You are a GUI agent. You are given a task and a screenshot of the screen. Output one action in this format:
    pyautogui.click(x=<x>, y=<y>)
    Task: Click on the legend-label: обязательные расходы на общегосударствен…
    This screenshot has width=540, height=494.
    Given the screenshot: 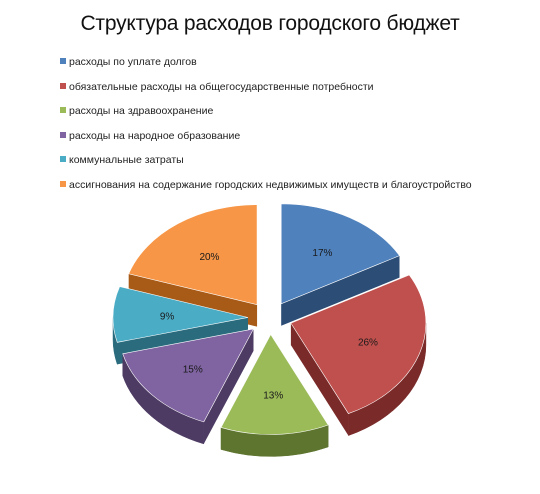 What is the action you would take?
    pyautogui.click(x=221, y=86)
    